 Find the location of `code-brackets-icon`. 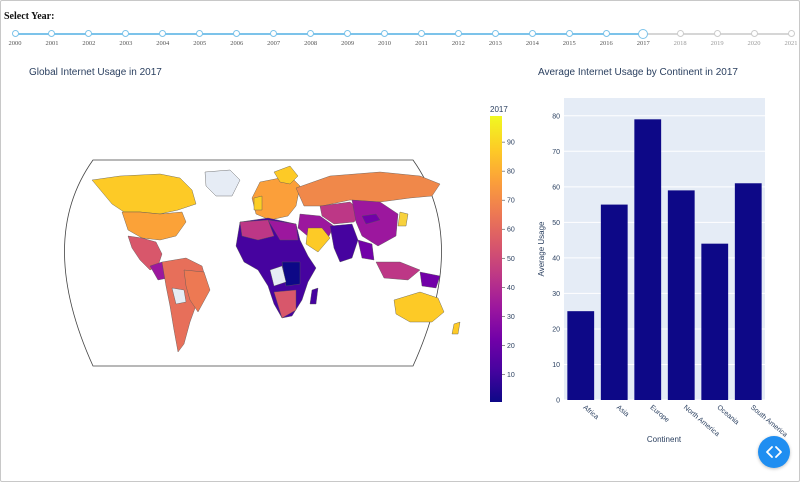

code-brackets-icon is located at coordinates (774, 452).